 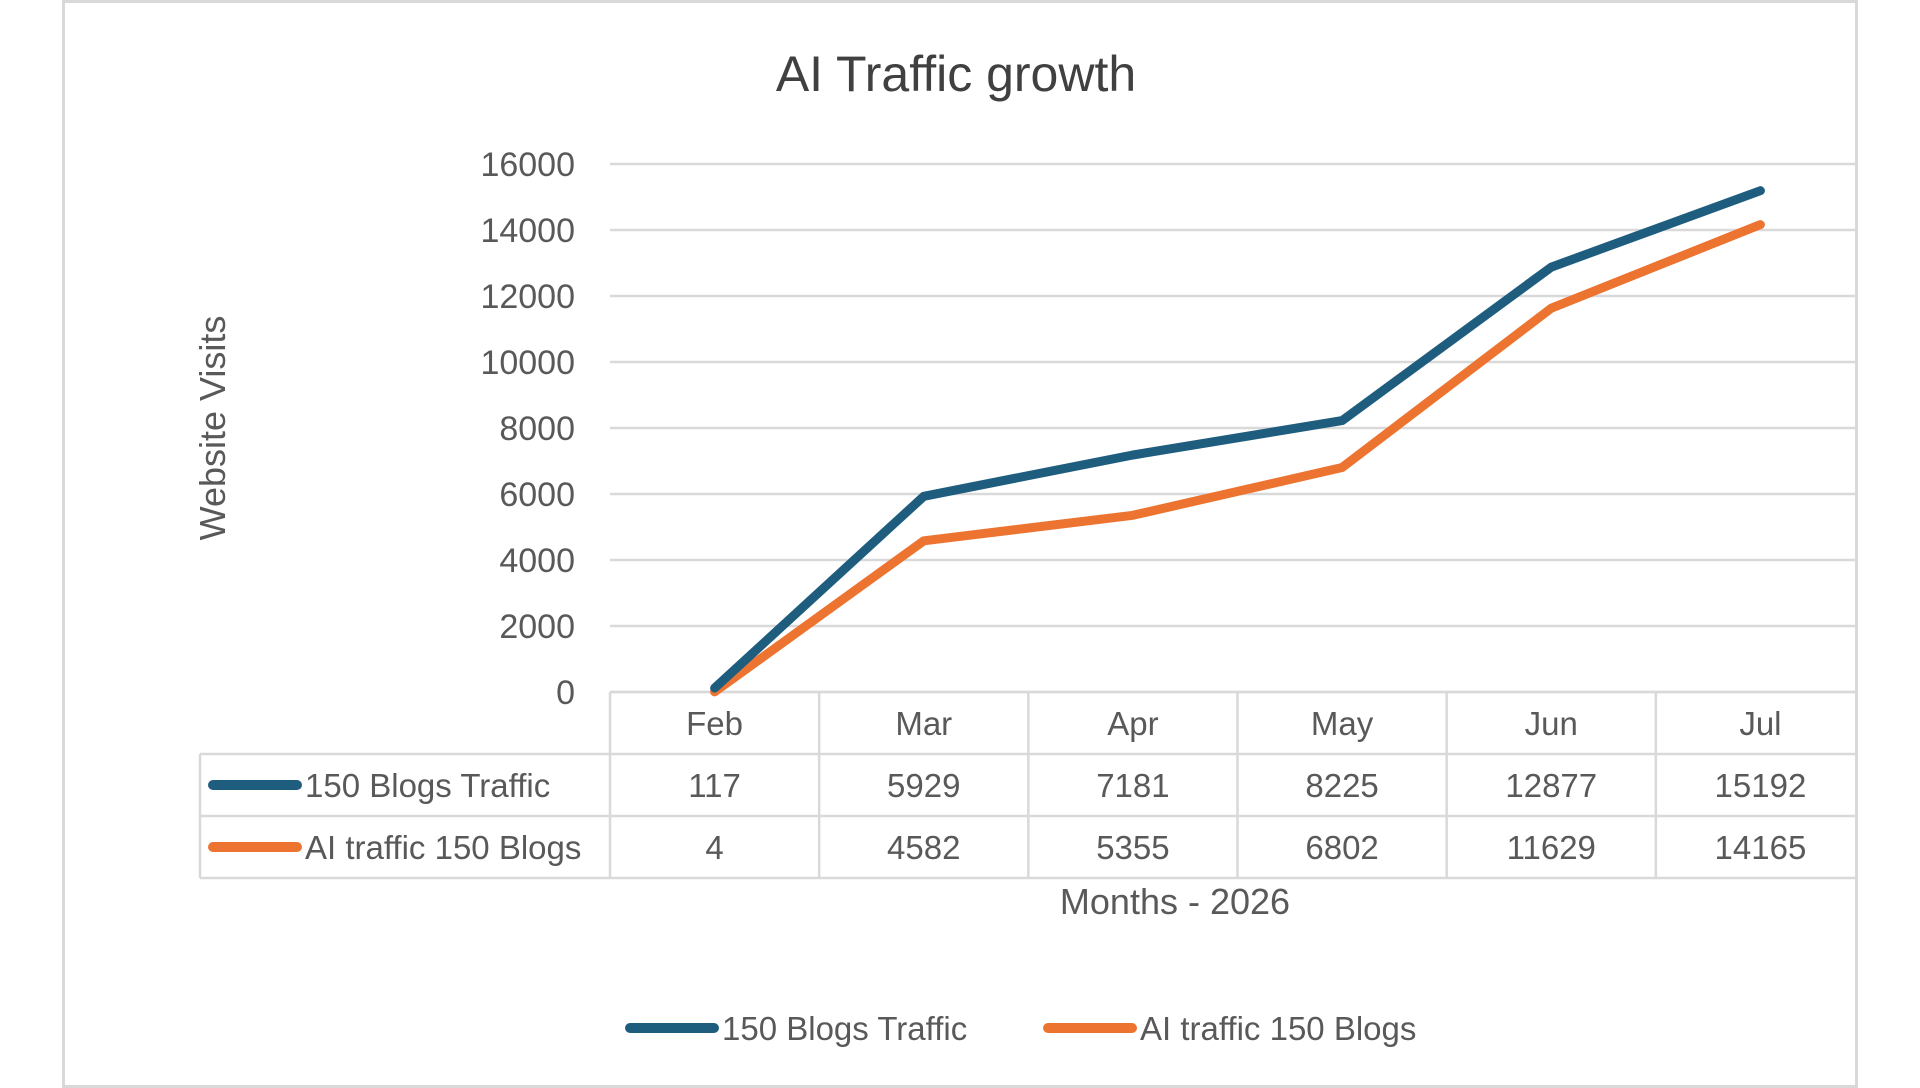 I want to click on data-label: 4, so click(x=714, y=847).